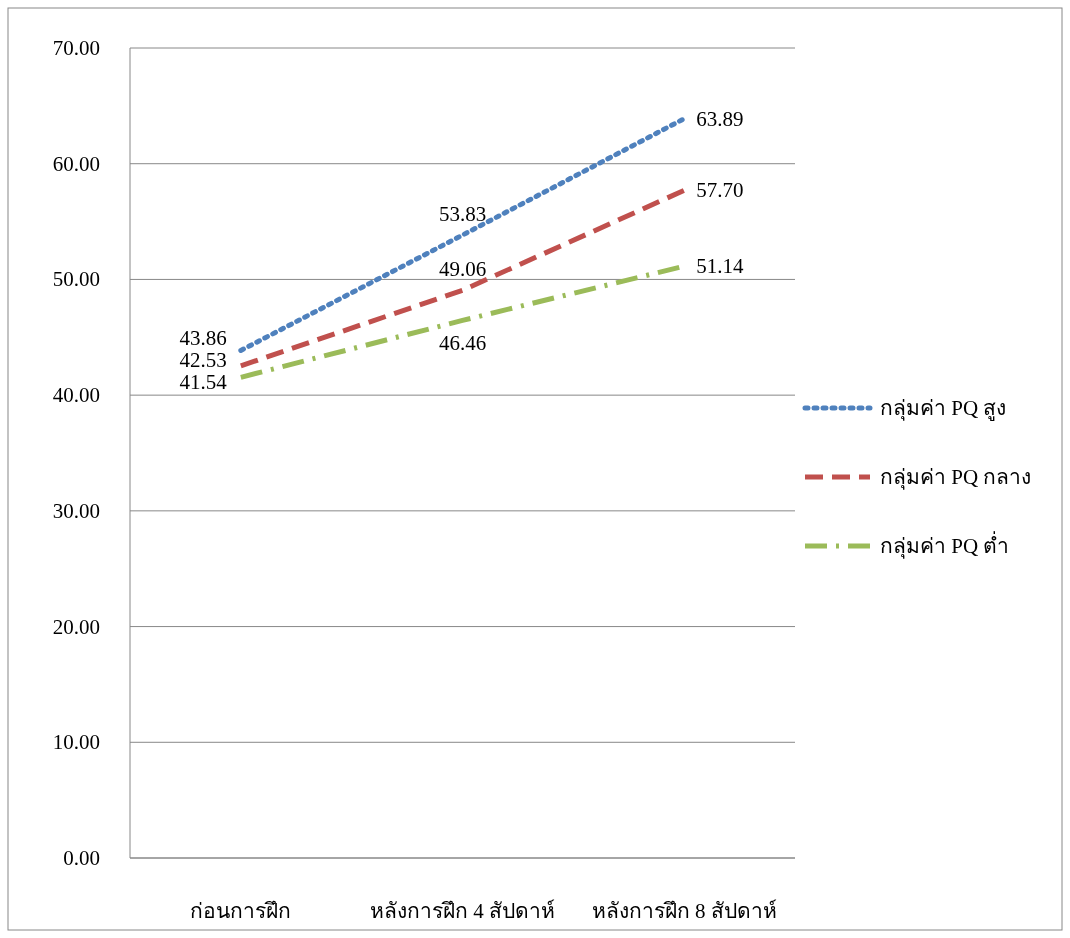 This screenshot has width=1070, height=938. What do you see at coordinates (81, 858) in the screenshot?
I see `y-tick-label: 0.00` at bounding box center [81, 858].